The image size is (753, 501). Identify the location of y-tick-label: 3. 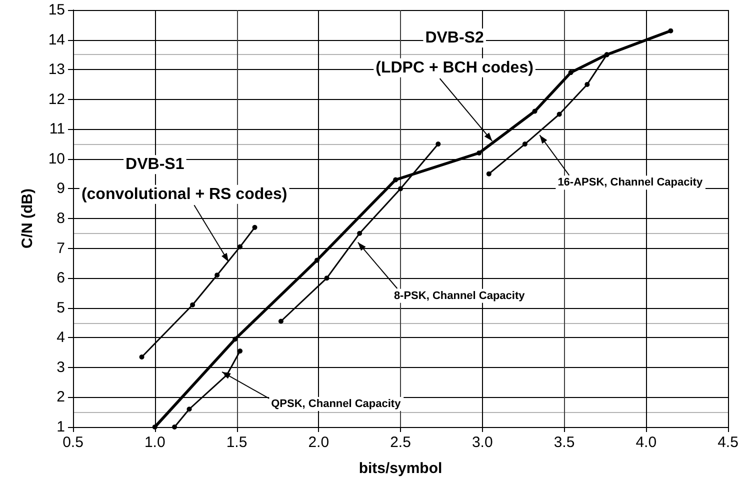
(60, 367).